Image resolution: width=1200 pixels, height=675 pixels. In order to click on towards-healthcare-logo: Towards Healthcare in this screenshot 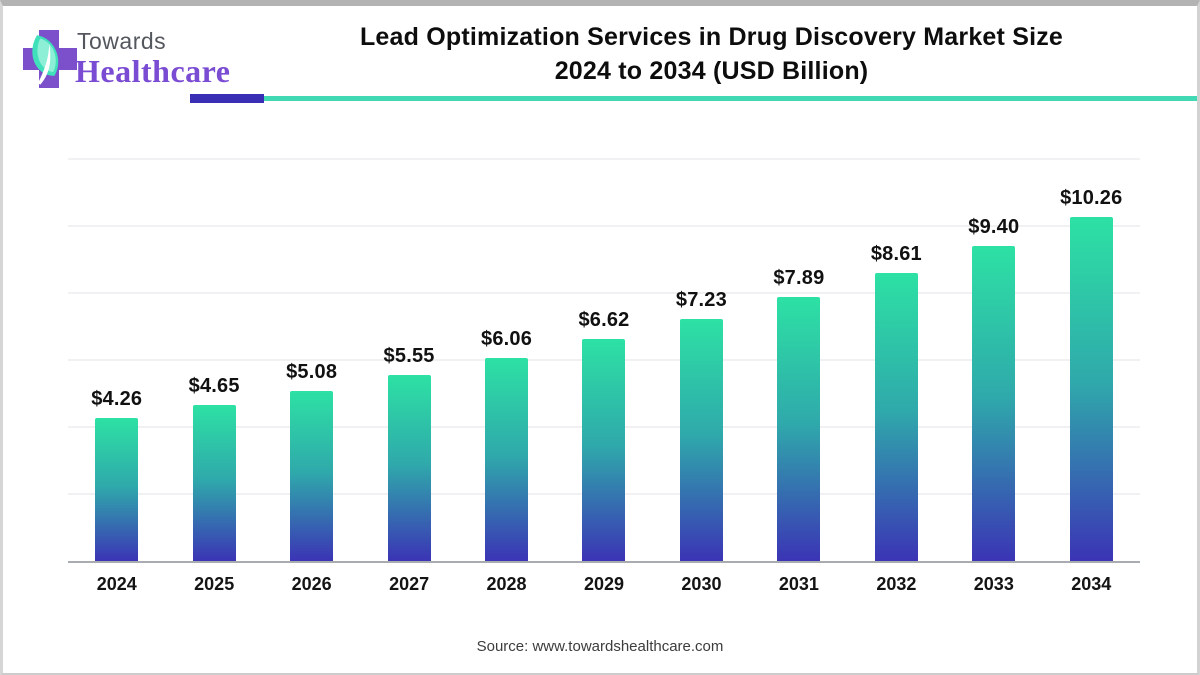, I will do `click(134, 61)`.